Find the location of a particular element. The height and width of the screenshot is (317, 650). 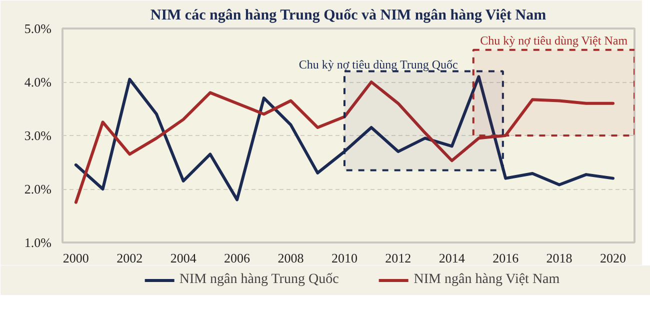

y-tick-label: 1.0% is located at coordinates (38, 242).